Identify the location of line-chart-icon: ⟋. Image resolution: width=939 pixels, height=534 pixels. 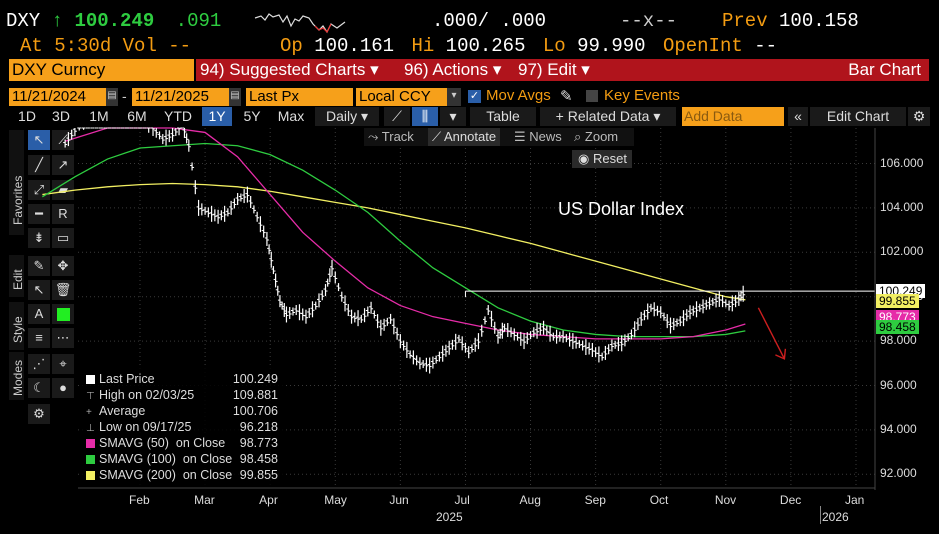
(397, 116).